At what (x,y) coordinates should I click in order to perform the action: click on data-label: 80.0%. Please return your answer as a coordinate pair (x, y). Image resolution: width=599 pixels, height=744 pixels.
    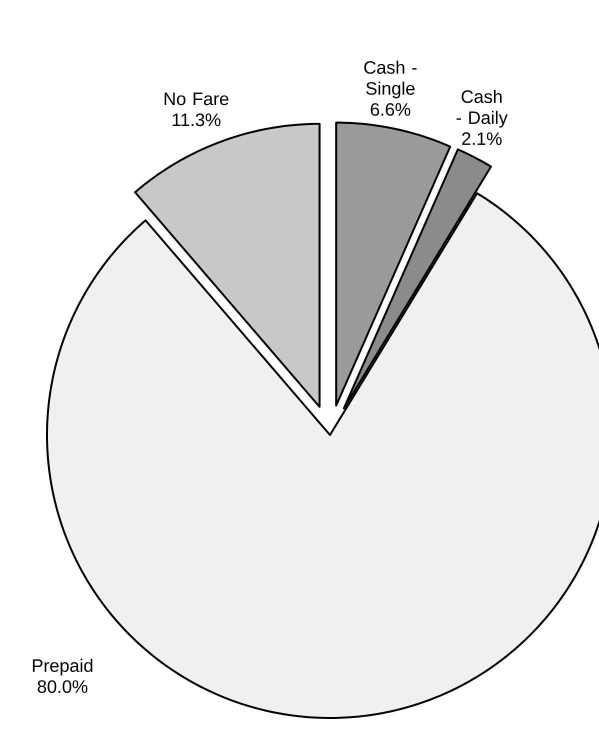
    Looking at the image, I should click on (63, 686).